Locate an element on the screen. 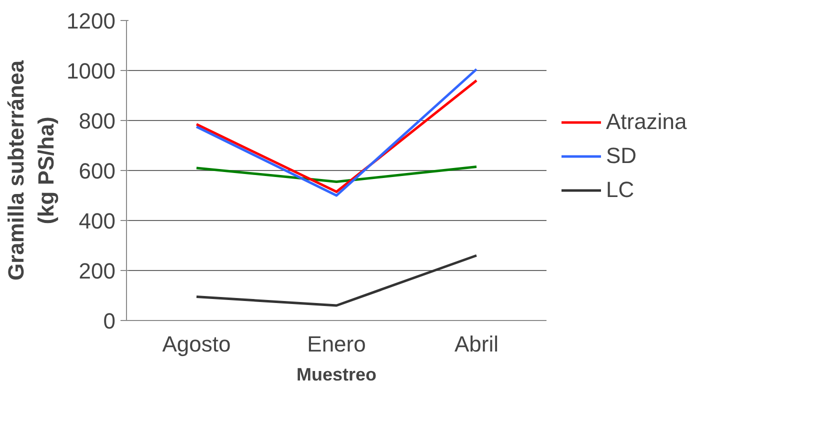 This screenshot has height=439, width=825. y-tick-label: 1000 is located at coordinates (91, 71).